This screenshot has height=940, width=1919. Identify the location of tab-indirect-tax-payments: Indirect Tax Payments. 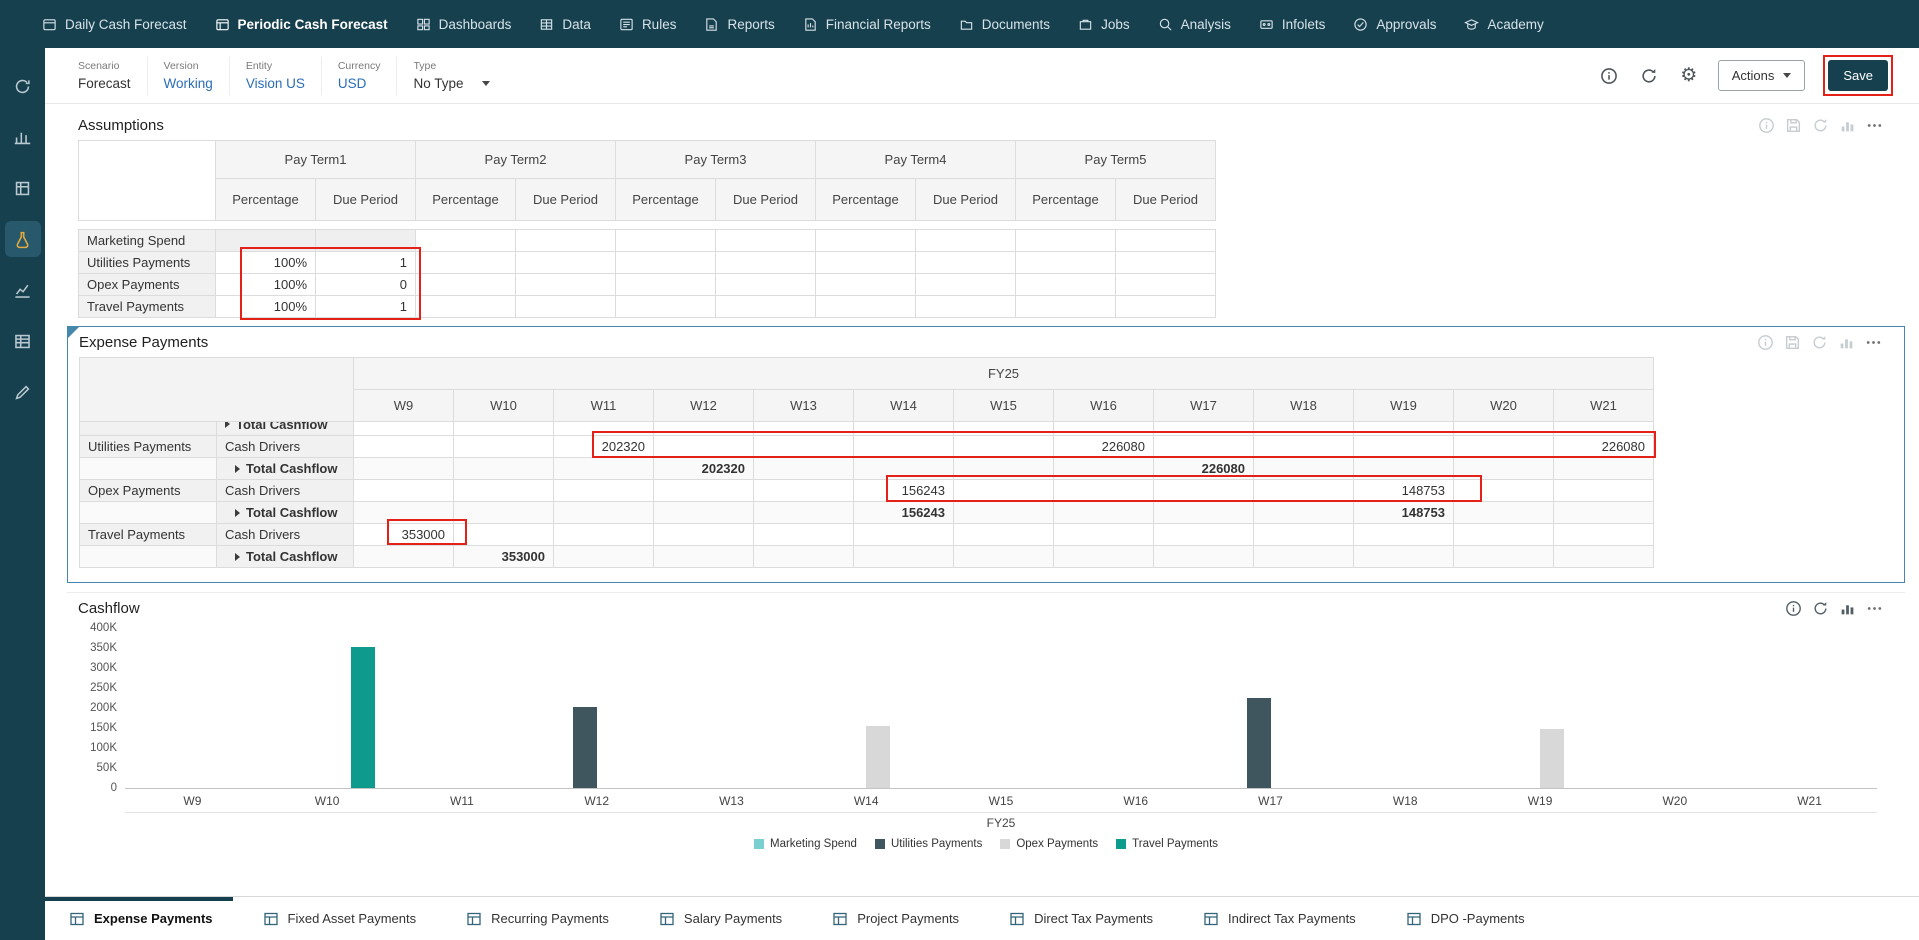
(1280, 918).